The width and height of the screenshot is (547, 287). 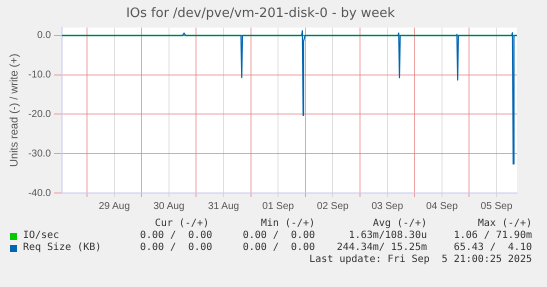 I want to click on text: 244.34m/ 15.25m, so click(x=381, y=248).